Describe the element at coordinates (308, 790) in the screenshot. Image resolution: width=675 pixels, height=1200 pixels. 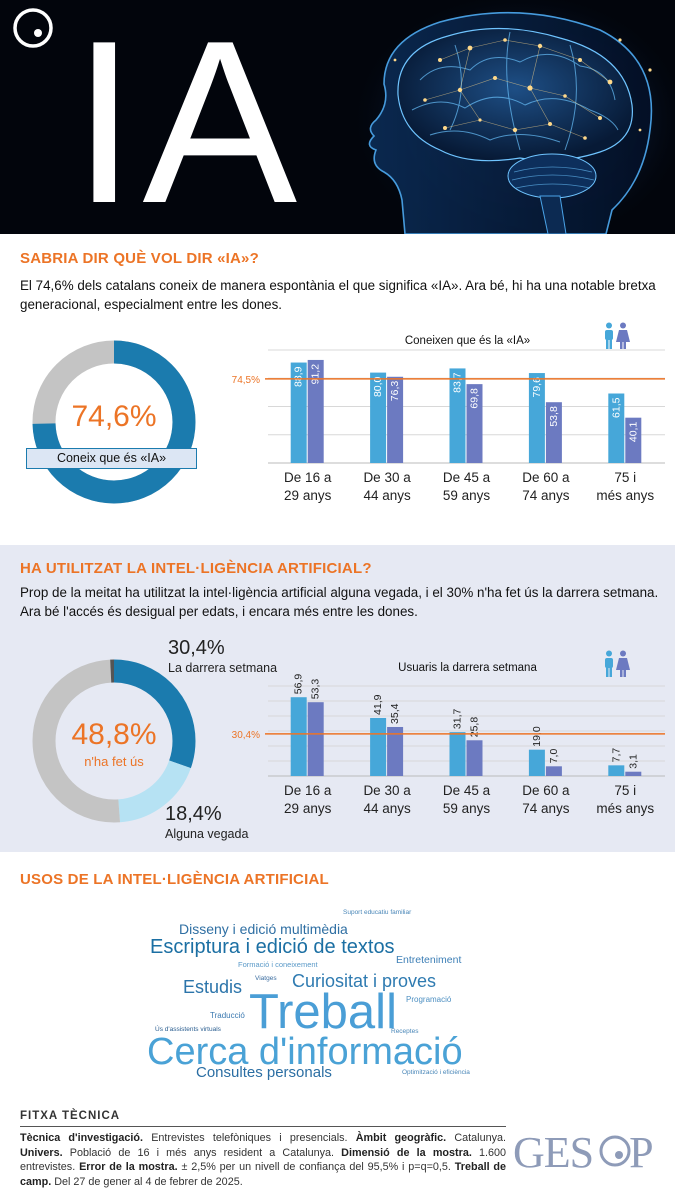
I see `category-label: De 16 a` at that location.